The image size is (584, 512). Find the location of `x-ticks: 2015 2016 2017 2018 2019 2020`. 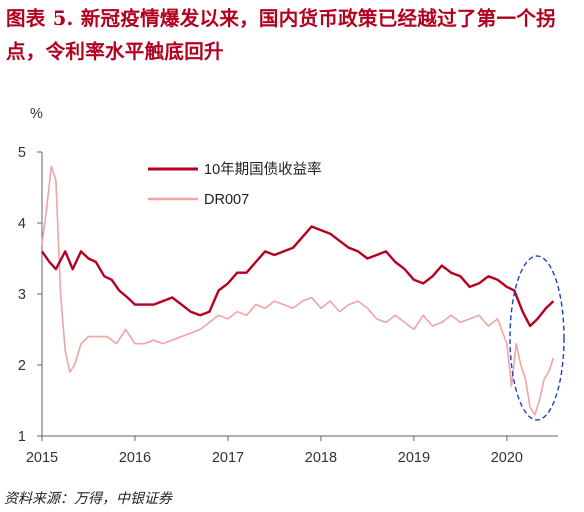

x-ticks: 2015 2016 2017 2018 2019 2020 is located at coordinates (274, 451).